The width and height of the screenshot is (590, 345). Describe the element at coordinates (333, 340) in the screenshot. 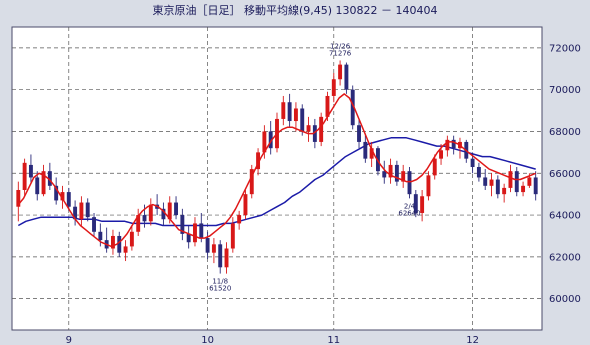

I see `x-tick-label: 11` at that location.